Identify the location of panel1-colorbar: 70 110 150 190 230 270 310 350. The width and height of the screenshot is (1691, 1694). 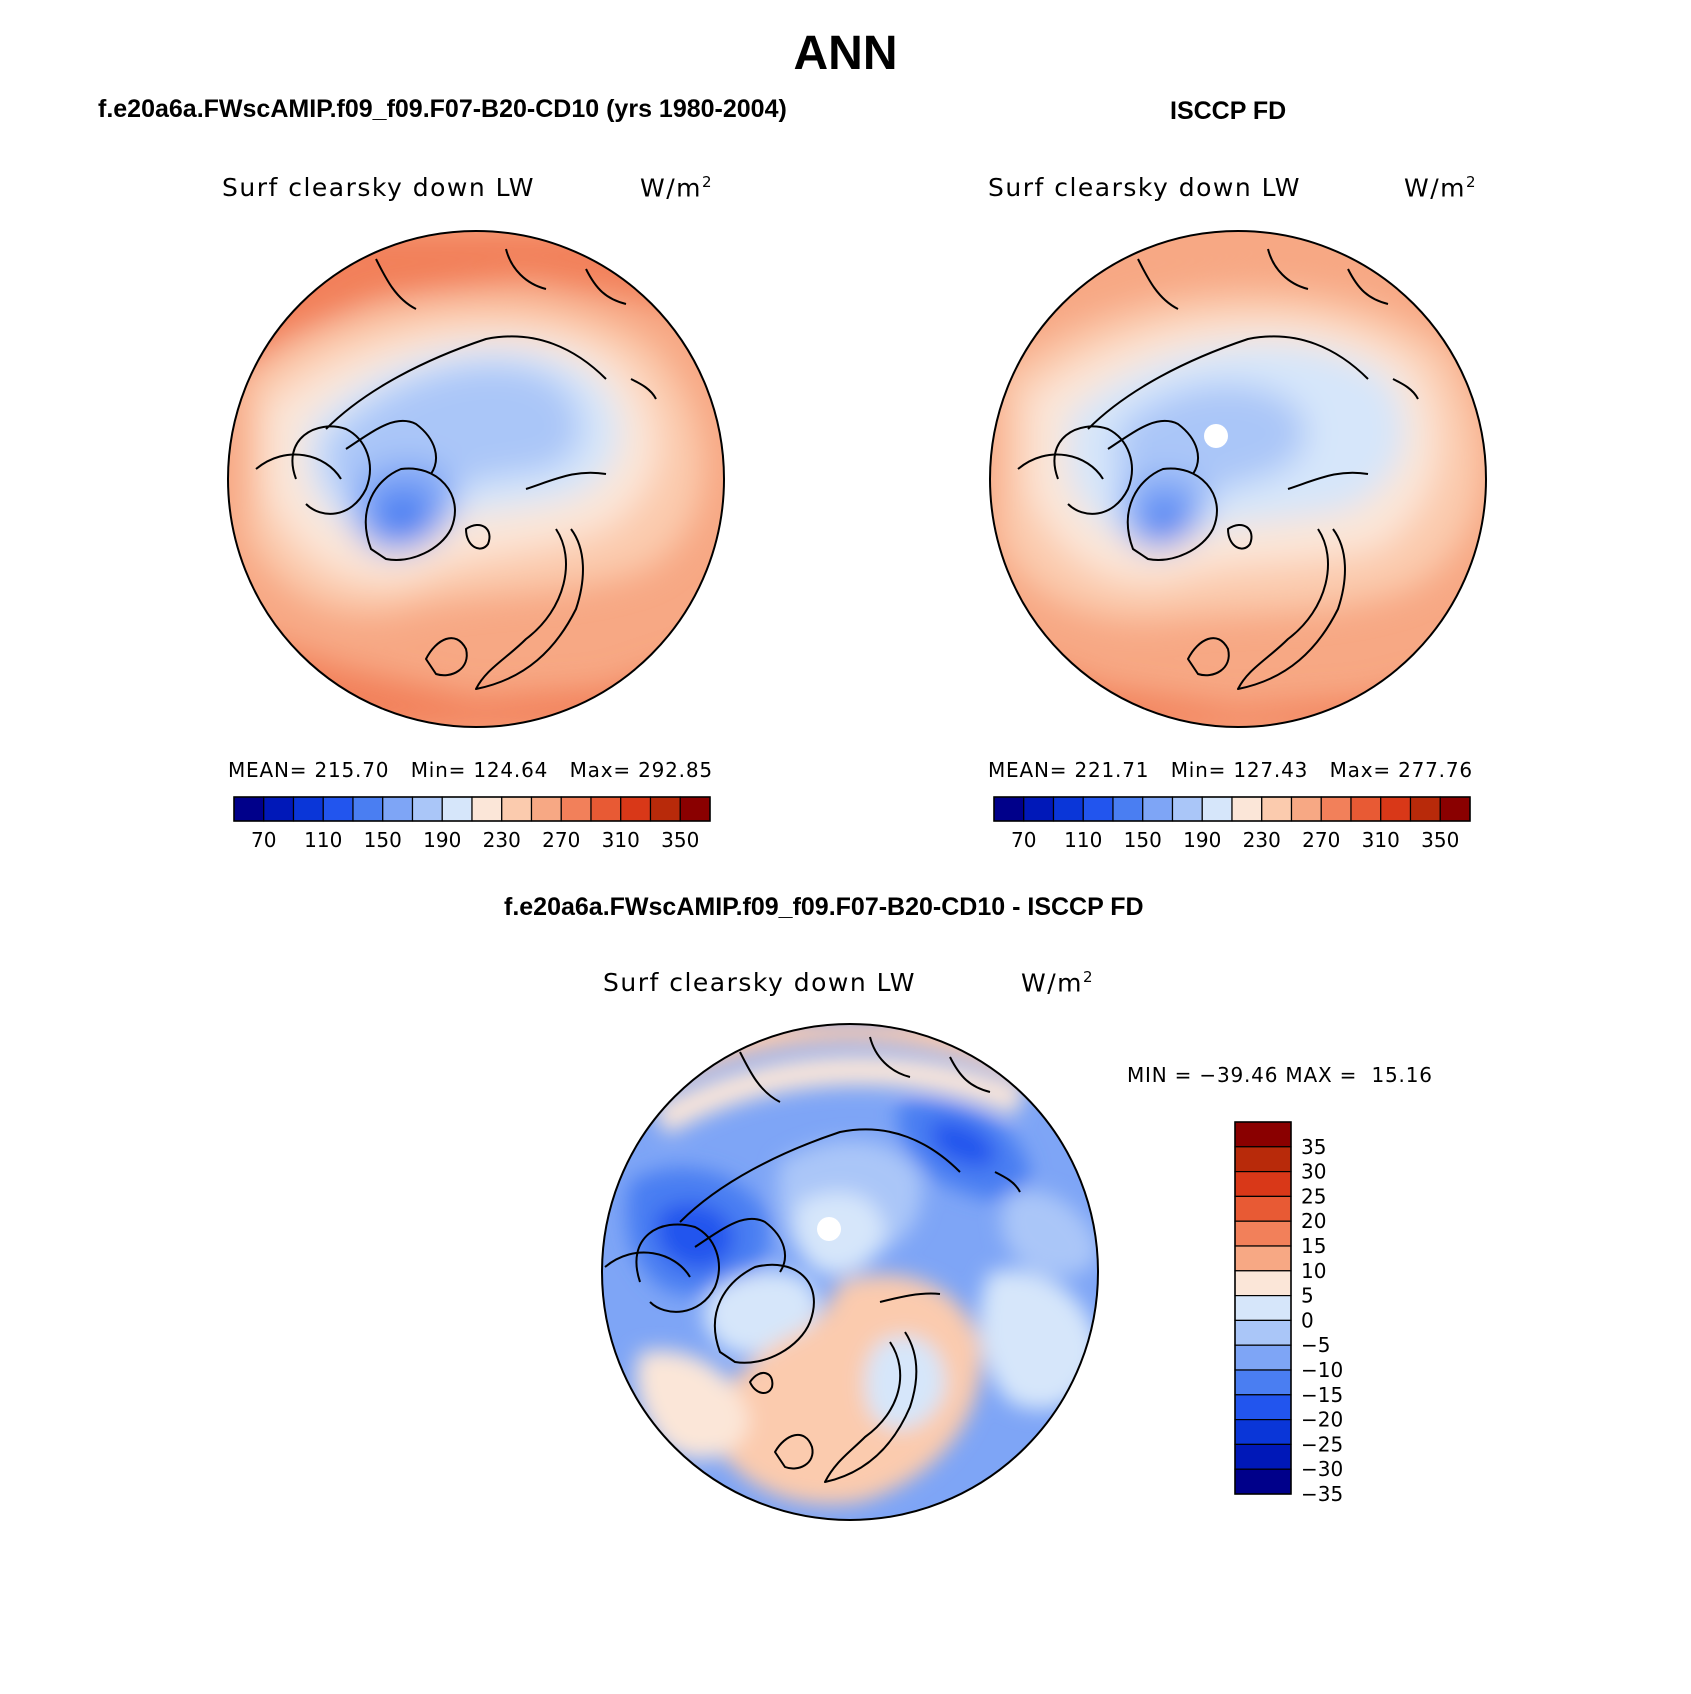
(472, 824).